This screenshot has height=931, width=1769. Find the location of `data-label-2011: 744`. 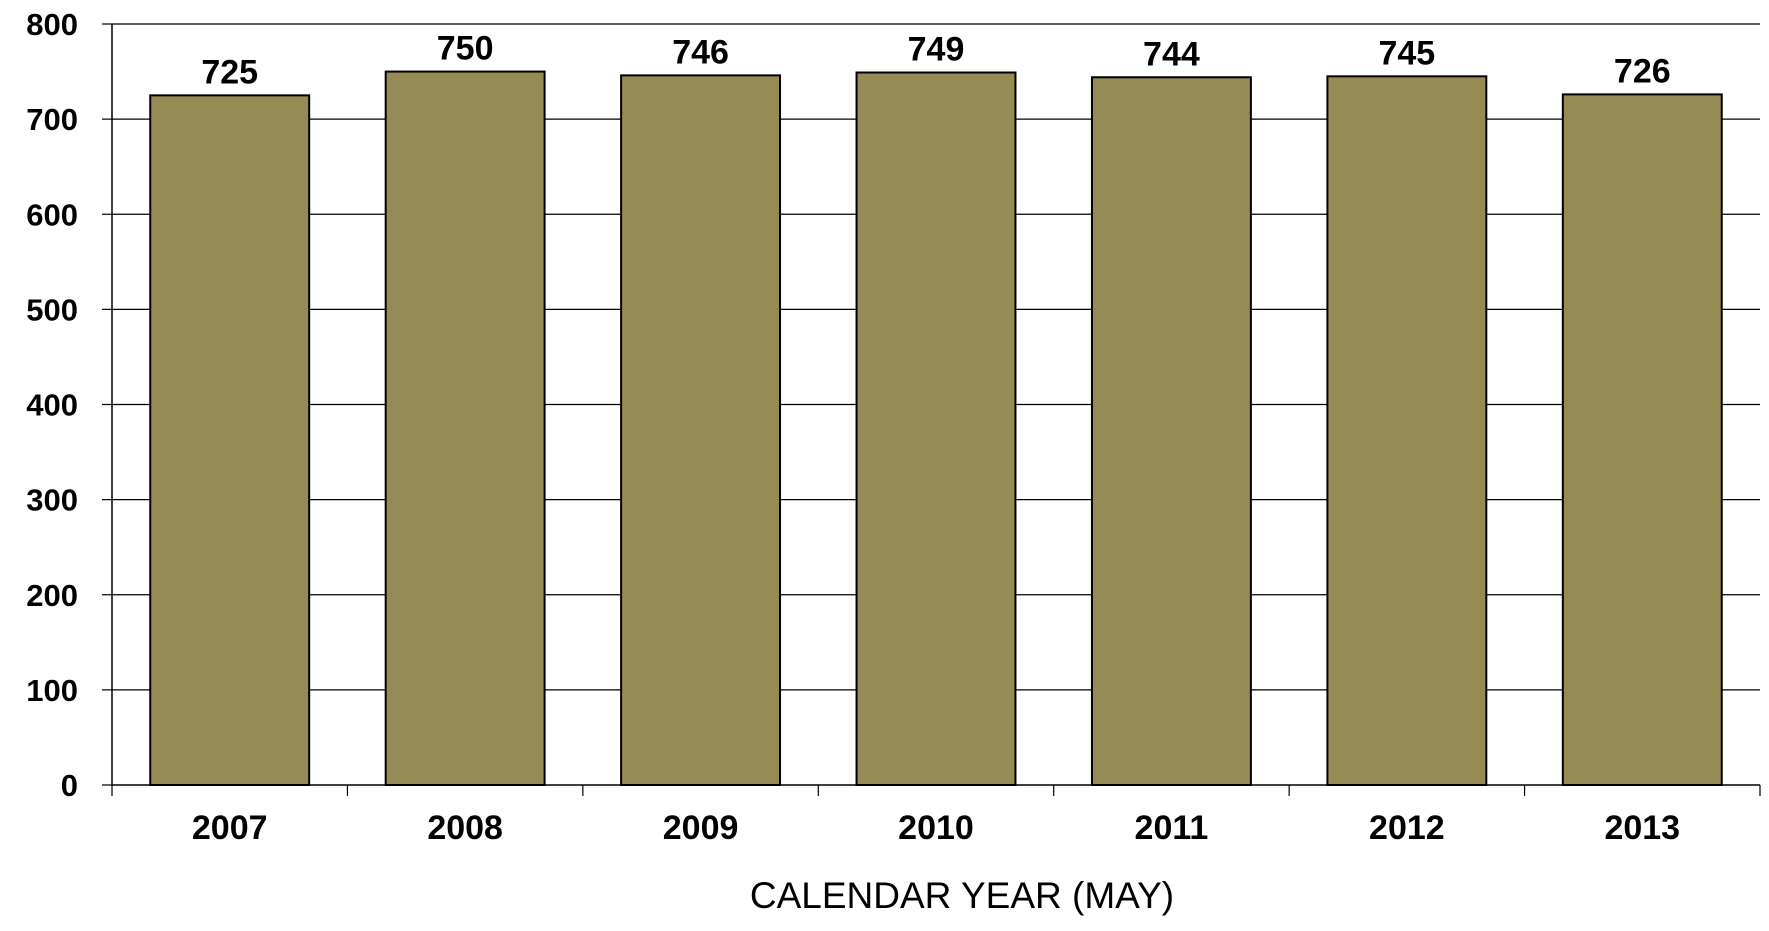

data-label-2011: 744 is located at coordinates (1171, 54).